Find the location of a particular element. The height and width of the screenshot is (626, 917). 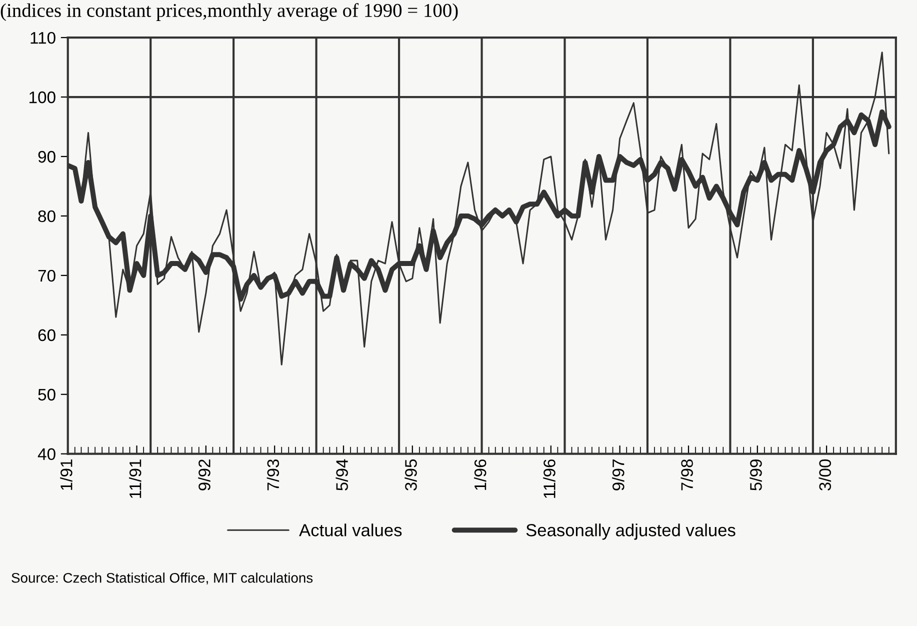

y-tick-label: 110 is located at coordinates (43, 38).